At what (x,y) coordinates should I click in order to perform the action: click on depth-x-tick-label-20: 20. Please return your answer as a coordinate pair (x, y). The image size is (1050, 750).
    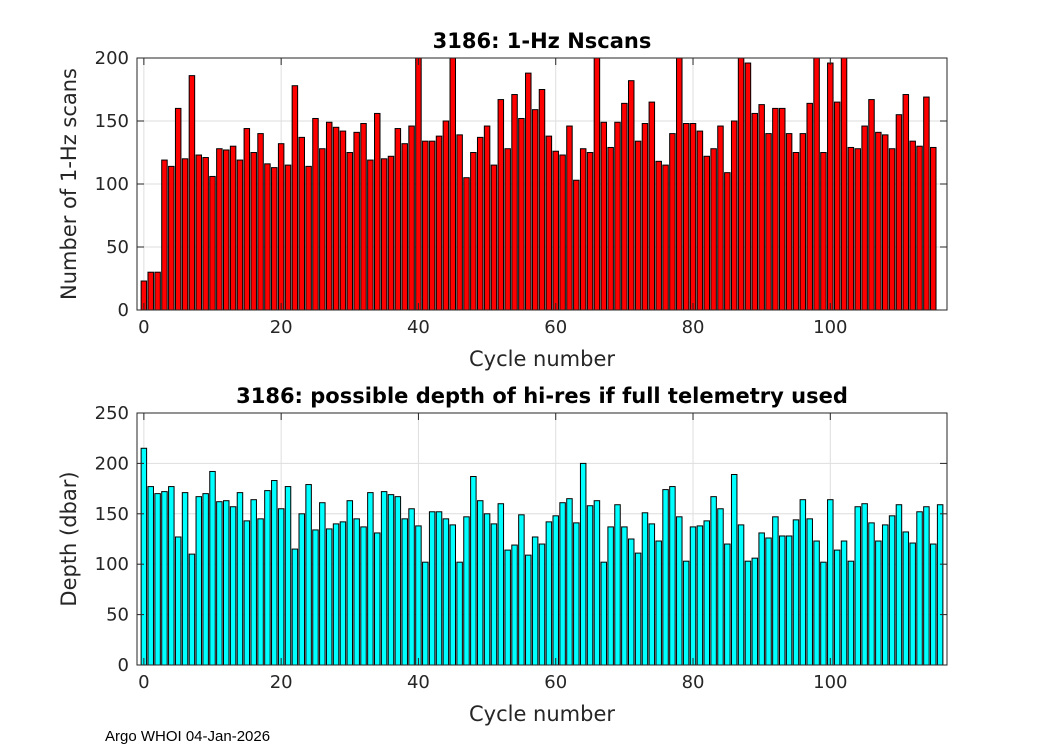
    Looking at the image, I should click on (281, 682).